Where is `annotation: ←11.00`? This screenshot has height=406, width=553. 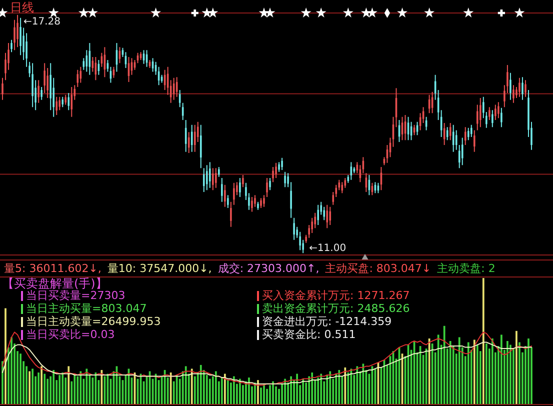
annotation: ←11.00 is located at coordinates (327, 248).